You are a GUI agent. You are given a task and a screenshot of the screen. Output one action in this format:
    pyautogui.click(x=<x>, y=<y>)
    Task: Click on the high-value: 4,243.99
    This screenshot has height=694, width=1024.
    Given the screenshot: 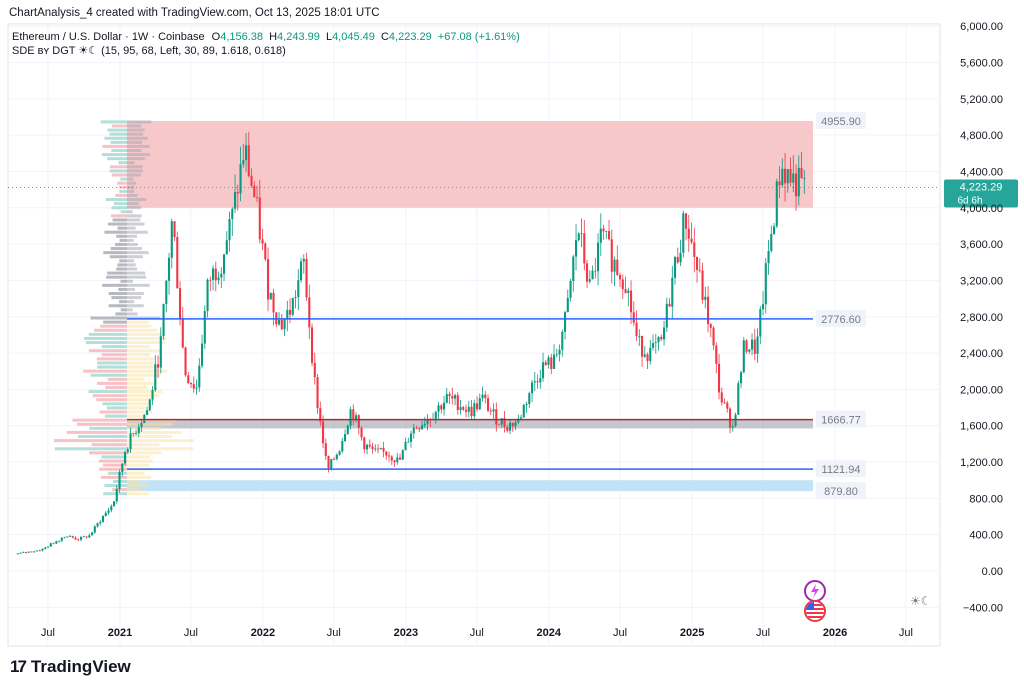 What is the action you would take?
    pyautogui.click(x=298, y=37)
    